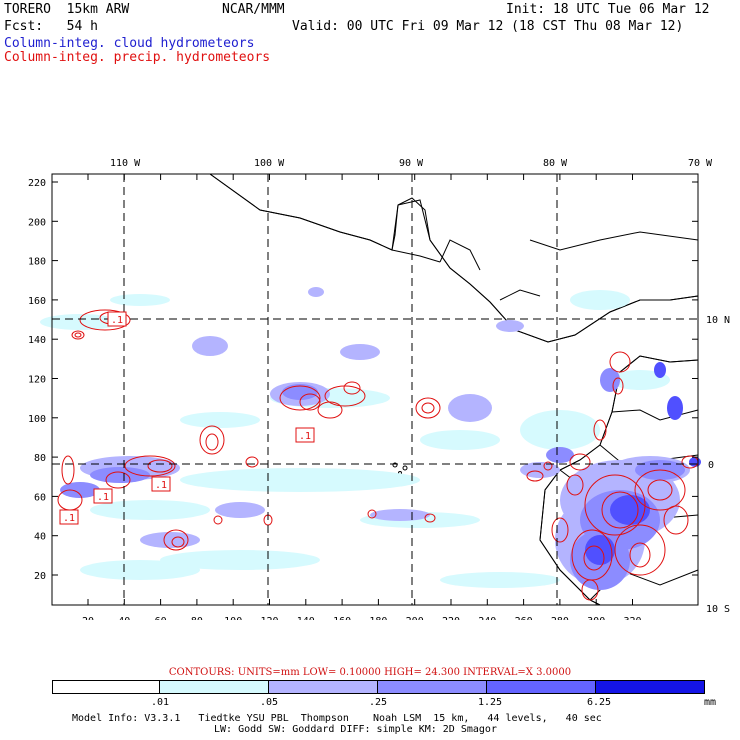  I want to click on colorbar-label: .05, so click(269, 702).